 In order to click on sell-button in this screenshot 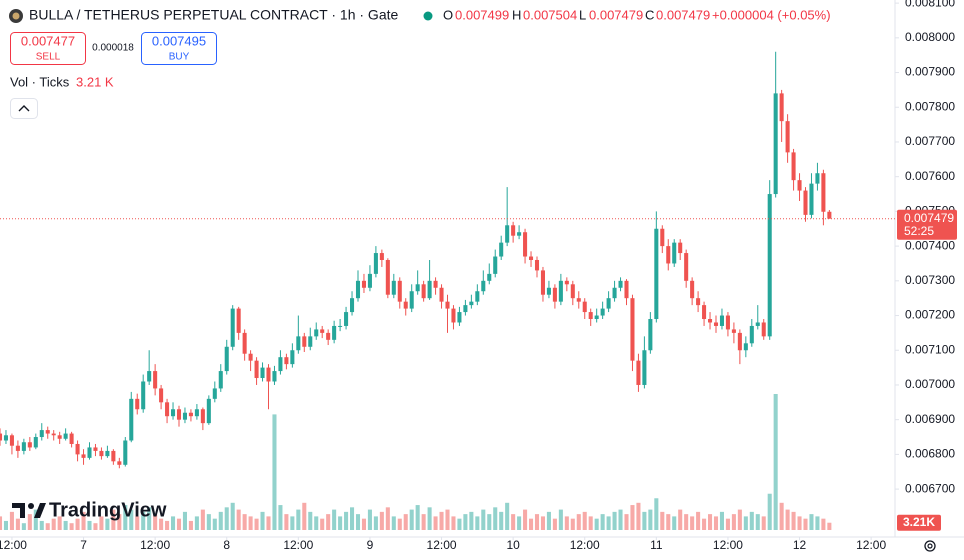, I will do `click(48, 48)`.